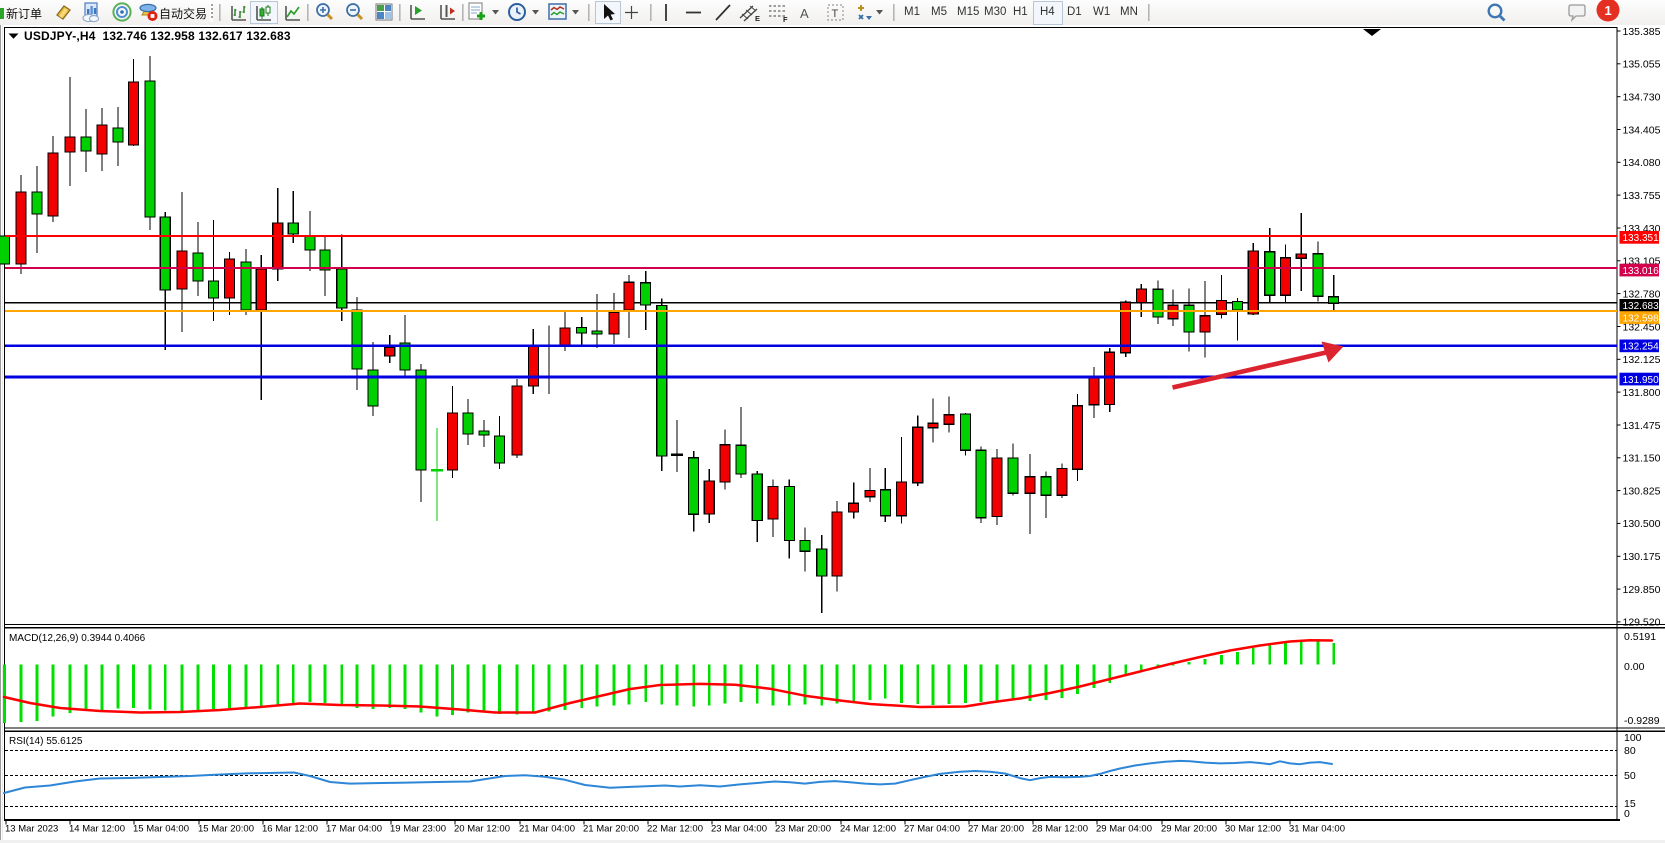 Image resolution: width=1665 pixels, height=843 pixels. Describe the element at coordinates (1642, 196) in the screenshot. I see `svg-text: 133.755` at that location.